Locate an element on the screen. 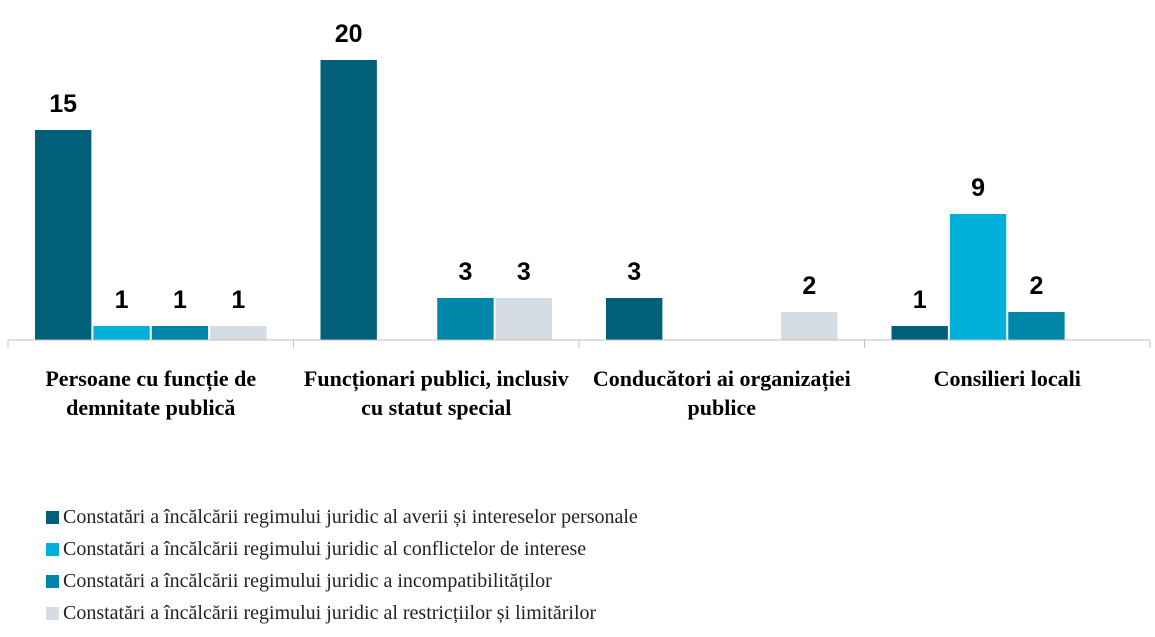 Image resolution: width=1155 pixels, height=637 pixels. data-label: 20 is located at coordinates (349, 34).